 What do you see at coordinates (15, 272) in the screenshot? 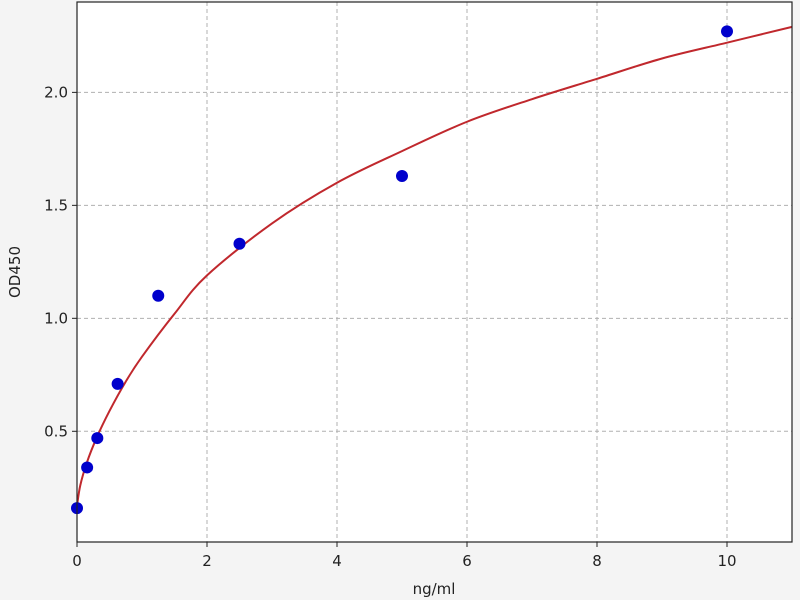
I see `y-axis-label: OD450` at bounding box center [15, 272].